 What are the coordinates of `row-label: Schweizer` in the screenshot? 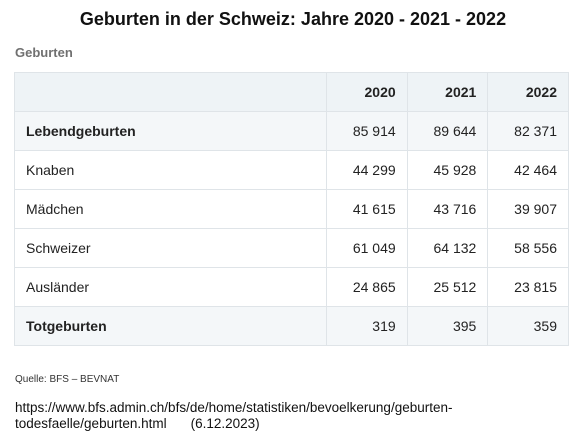 It's located at (170, 248).